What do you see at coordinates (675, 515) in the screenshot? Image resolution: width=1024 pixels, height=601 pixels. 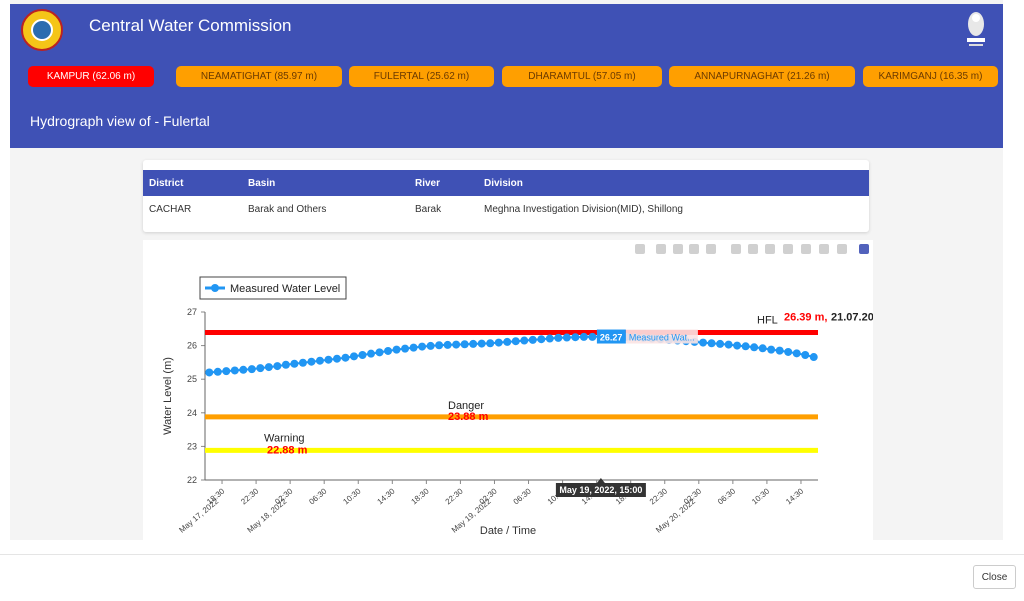 I see `x-tick-date-label: May 20, 2022` at bounding box center [675, 515].